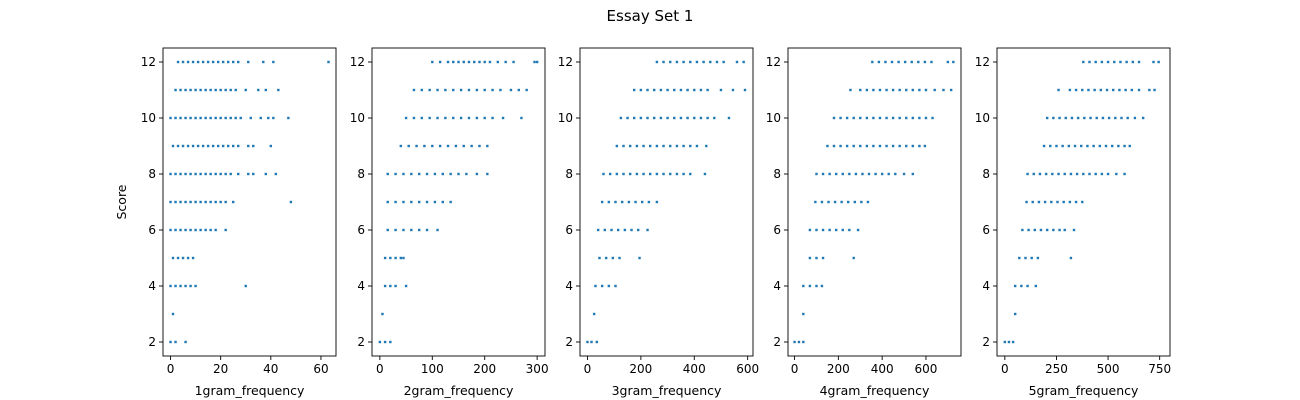 The width and height of the screenshot is (1300, 400). I want to click on x-axis-label: 3gram_frequency, so click(667, 390).